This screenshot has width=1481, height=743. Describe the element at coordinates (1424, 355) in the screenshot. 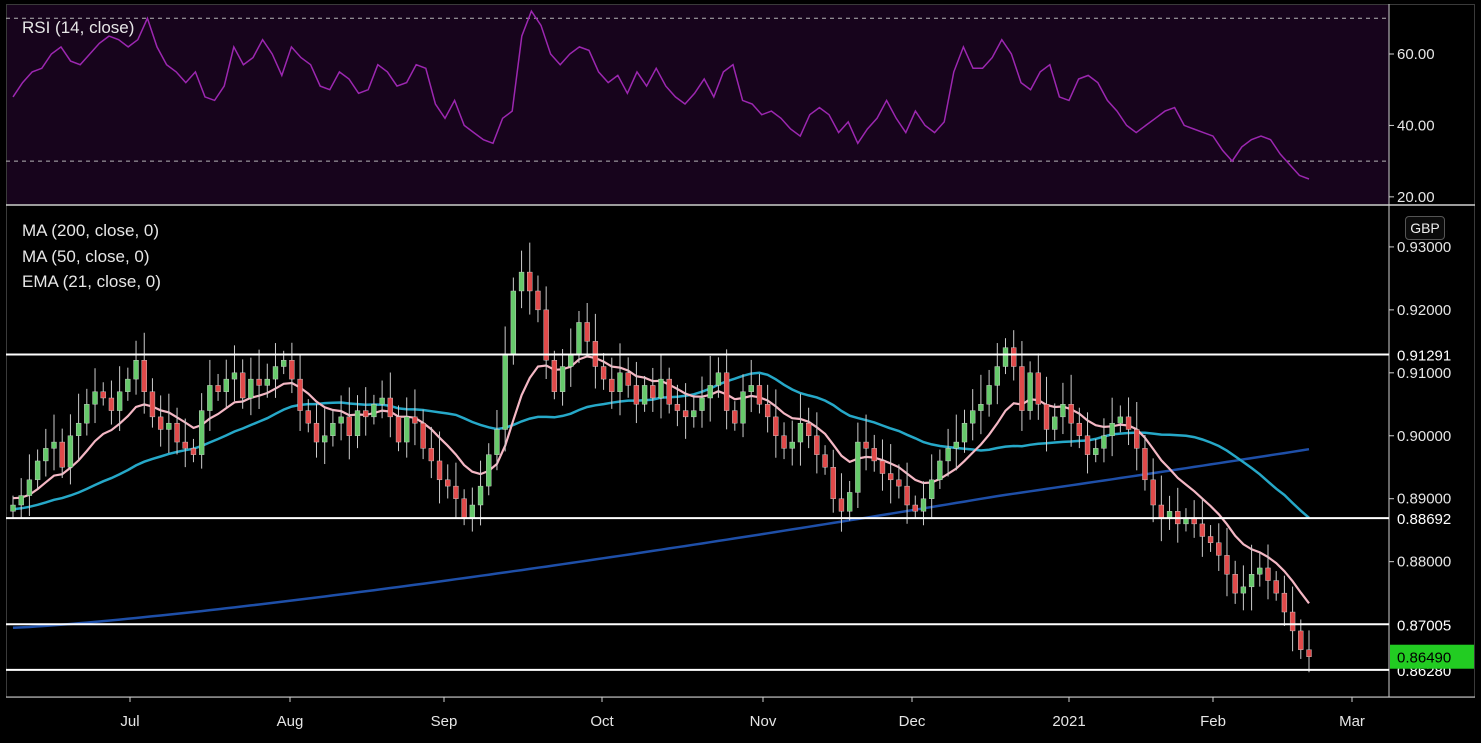

I see `level-label: 0.91291` at that location.